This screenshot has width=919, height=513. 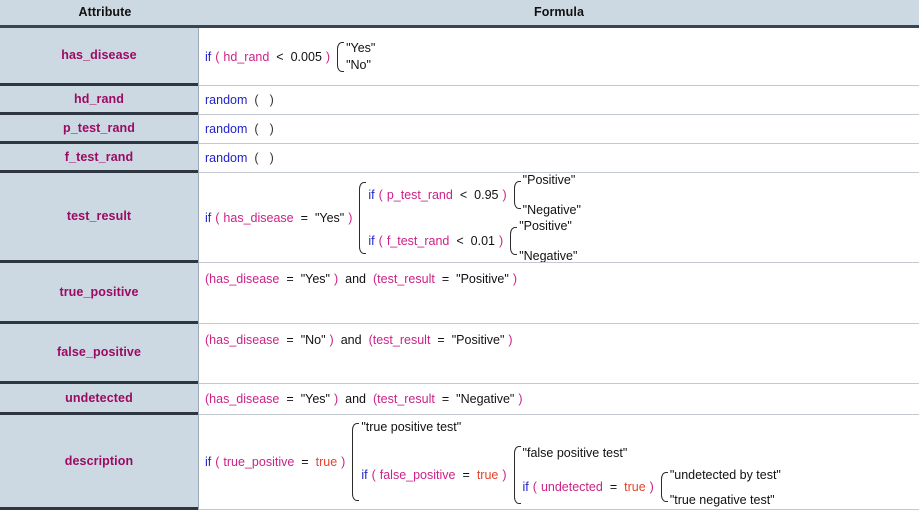 What do you see at coordinates (460, 240) in the screenshot?
I see `operator: <` at bounding box center [460, 240].